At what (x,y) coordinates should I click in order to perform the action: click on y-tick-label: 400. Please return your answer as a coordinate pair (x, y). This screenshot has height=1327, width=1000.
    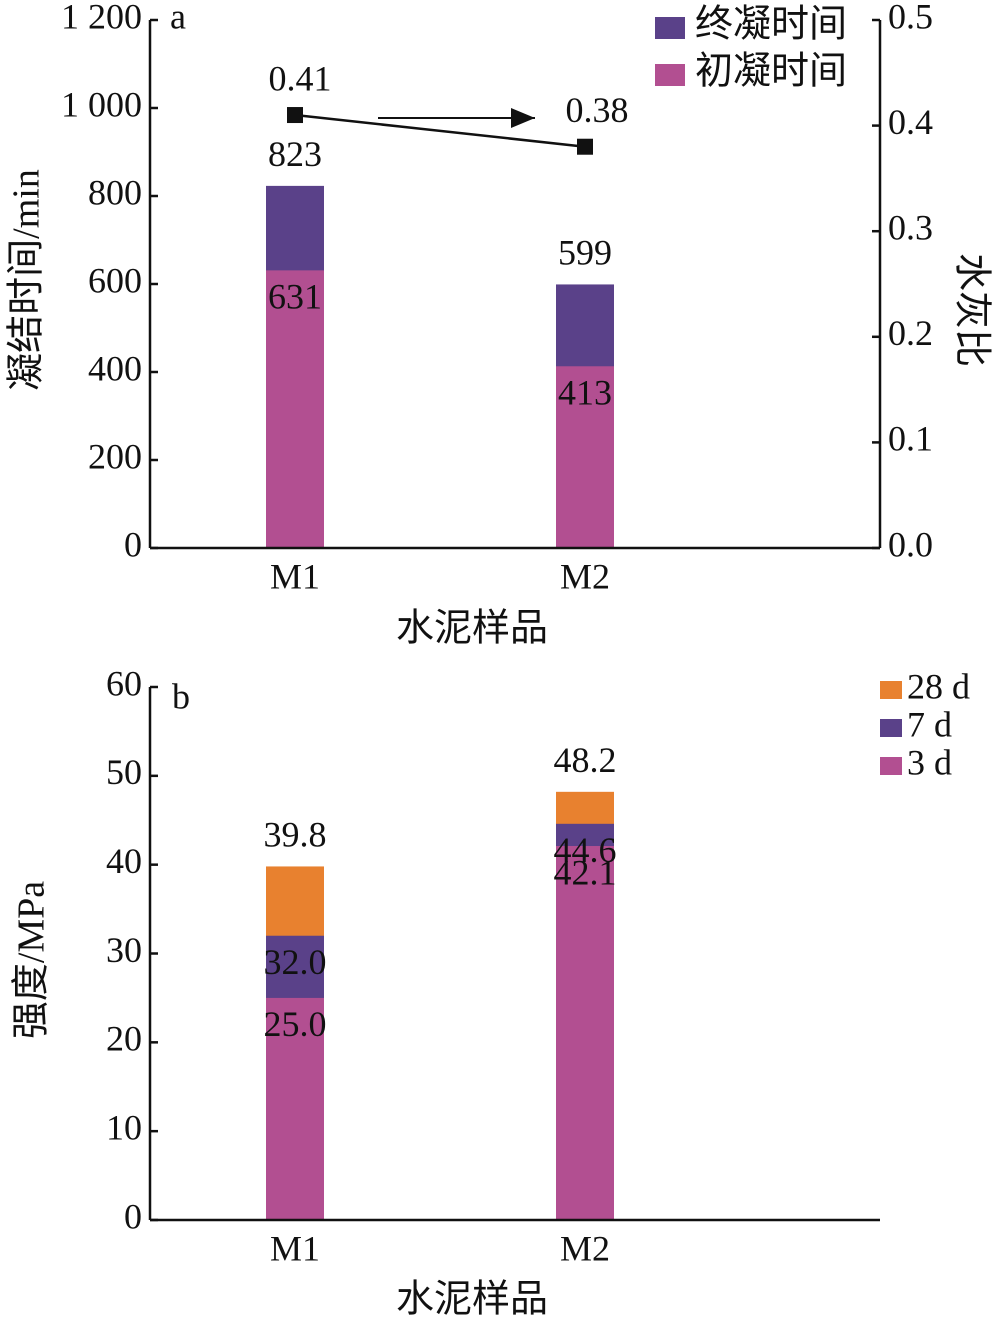
    Looking at the image, I should click on (115, 368).